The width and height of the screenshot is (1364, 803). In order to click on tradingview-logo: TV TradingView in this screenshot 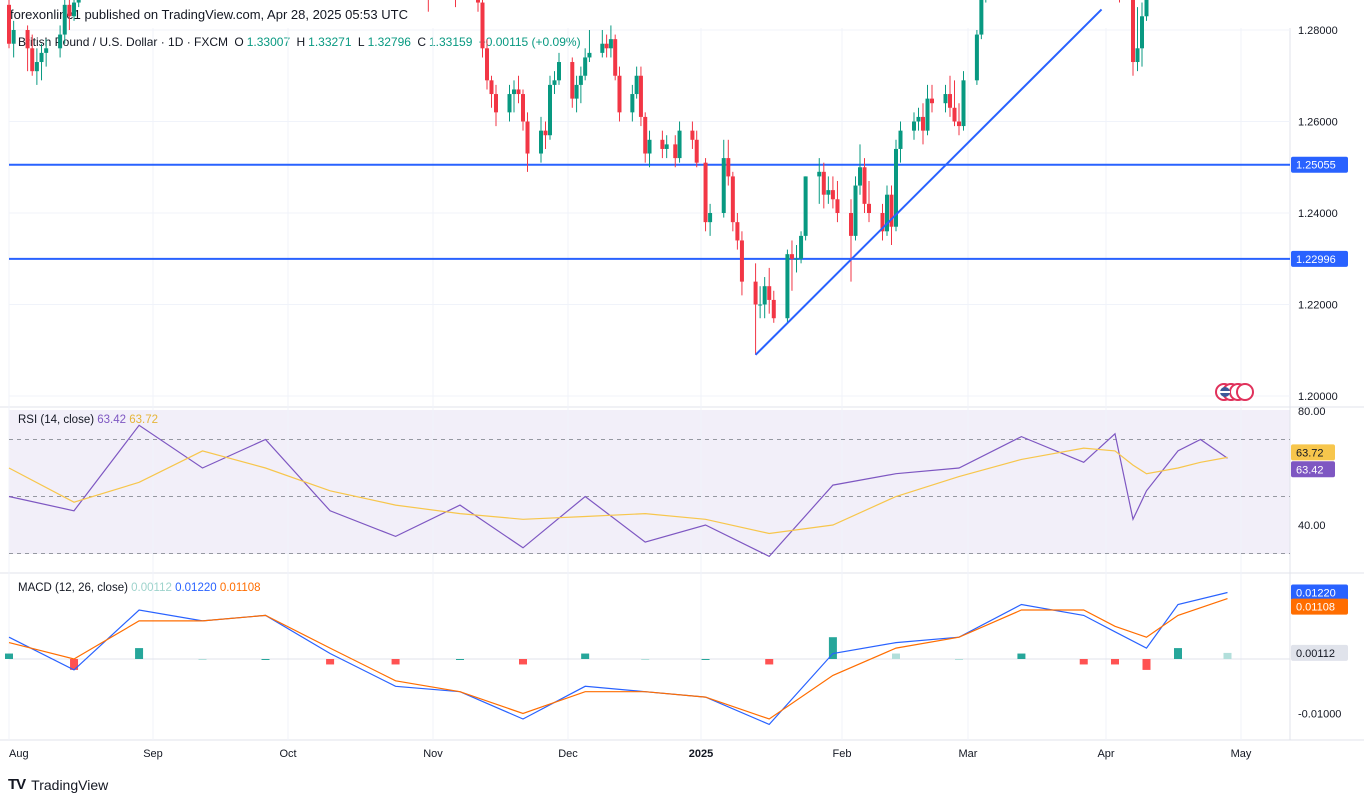, I will do `click(58, 784)`.